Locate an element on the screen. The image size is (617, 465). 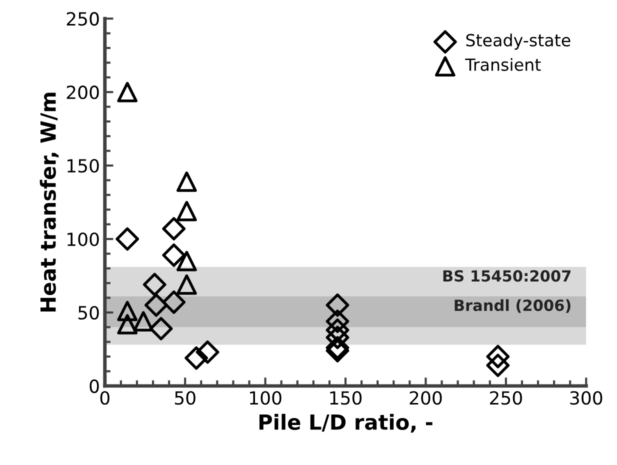
x-tick-label: 0 is located at coordinates (105, 398).